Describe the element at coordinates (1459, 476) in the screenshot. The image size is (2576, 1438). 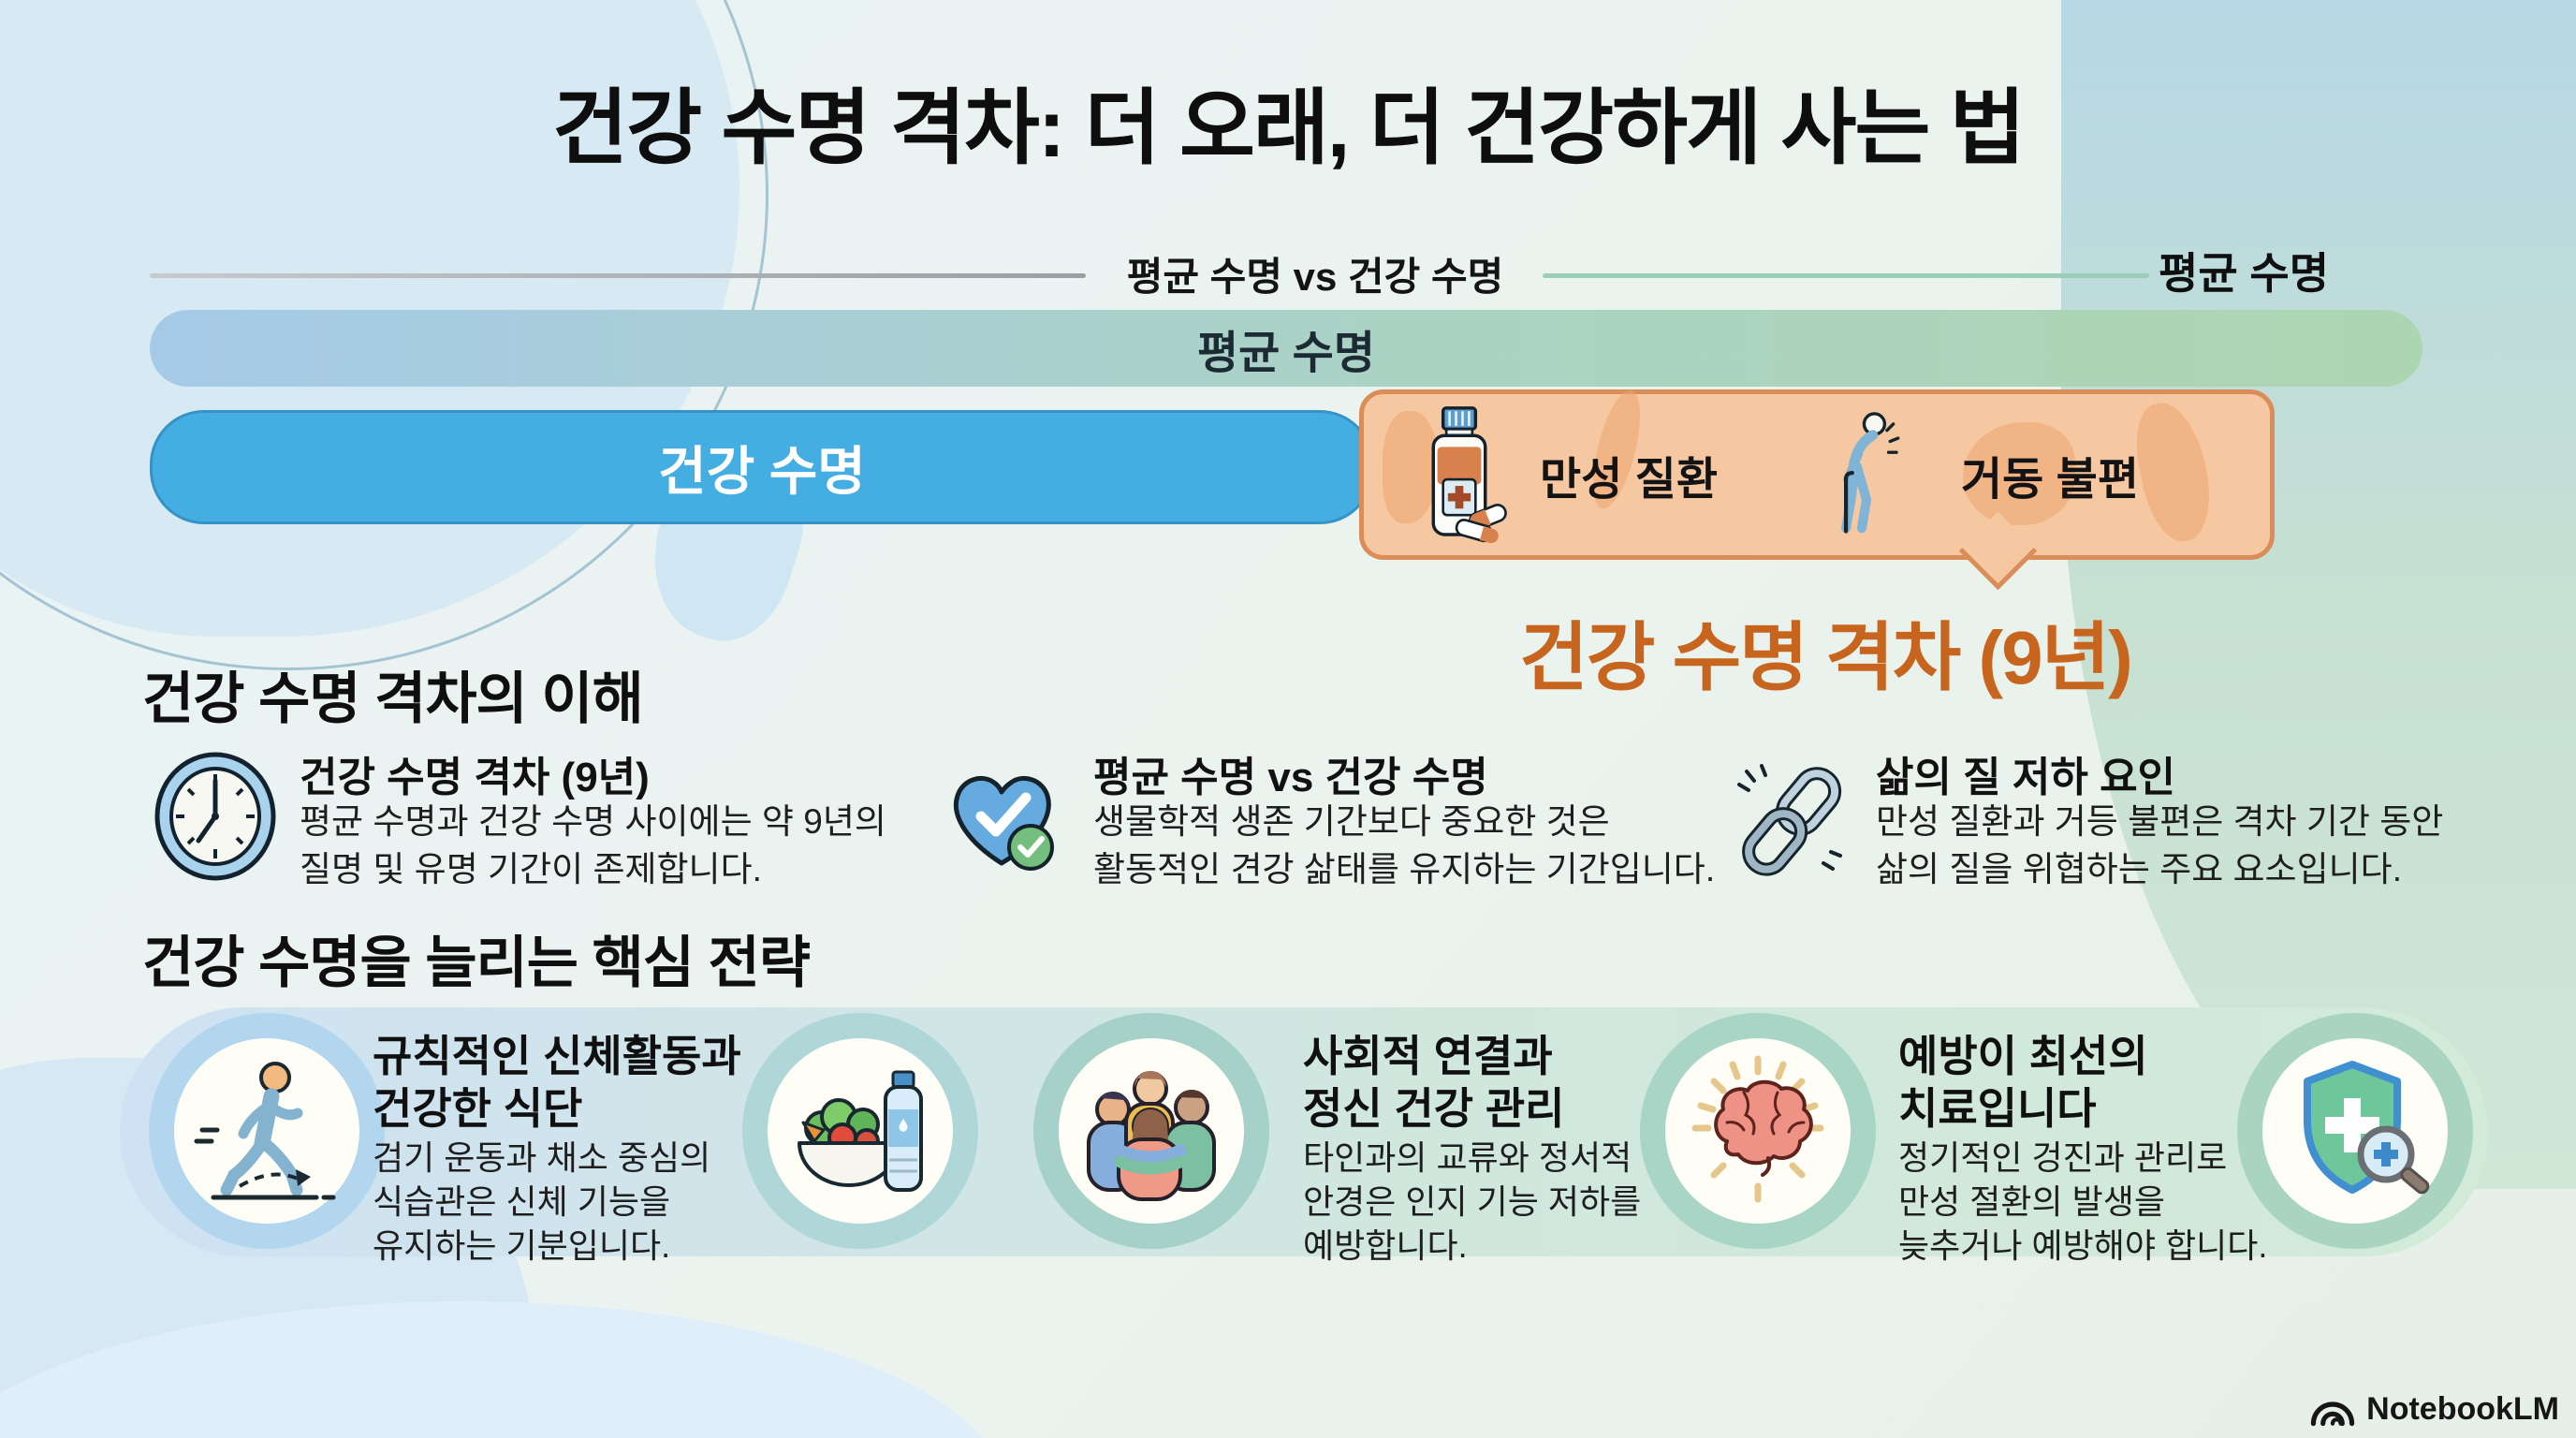
I see `pill-bottle-icon` at that location.